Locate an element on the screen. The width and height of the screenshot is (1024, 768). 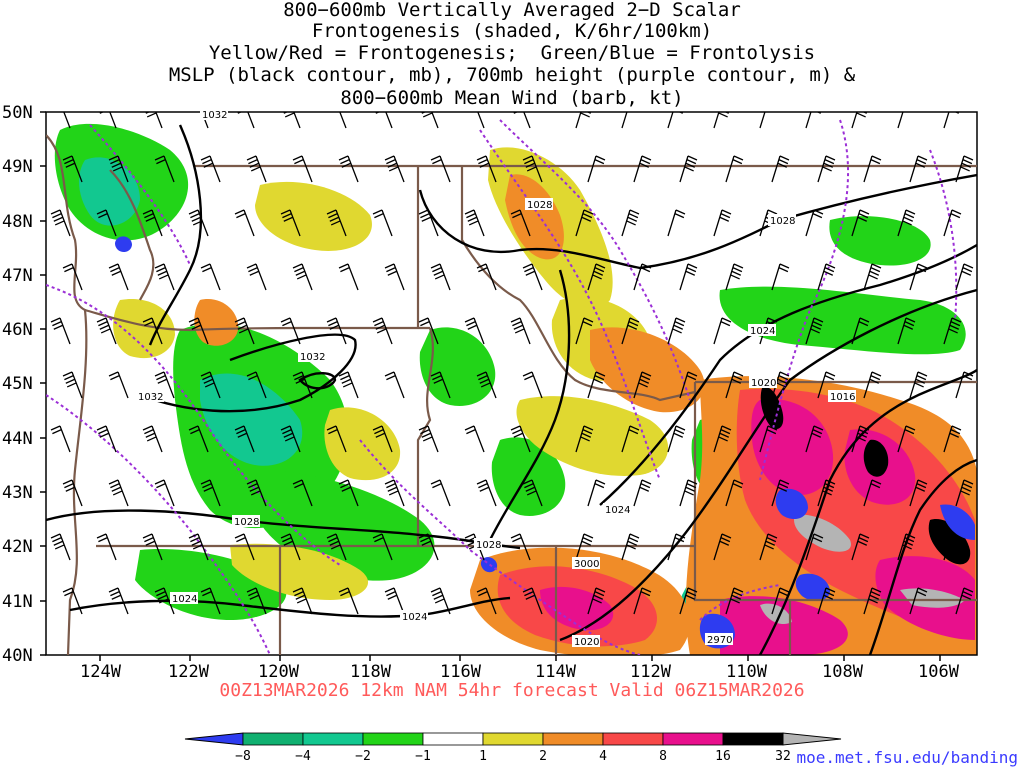
colorbar-label: −2 is located at coordinates (363, 756).